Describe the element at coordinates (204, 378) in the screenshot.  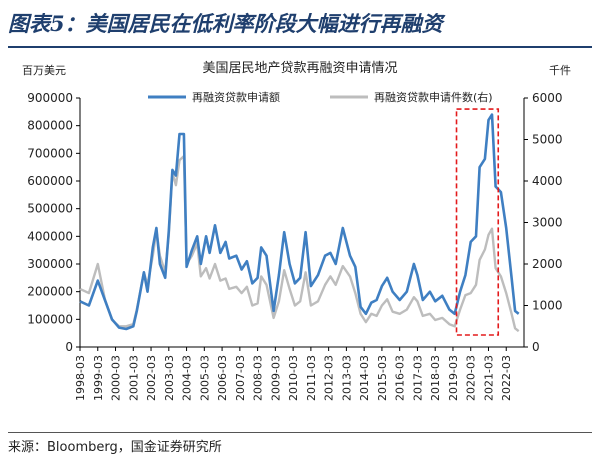
I see `x-tick-label: 2005-03` at that location.